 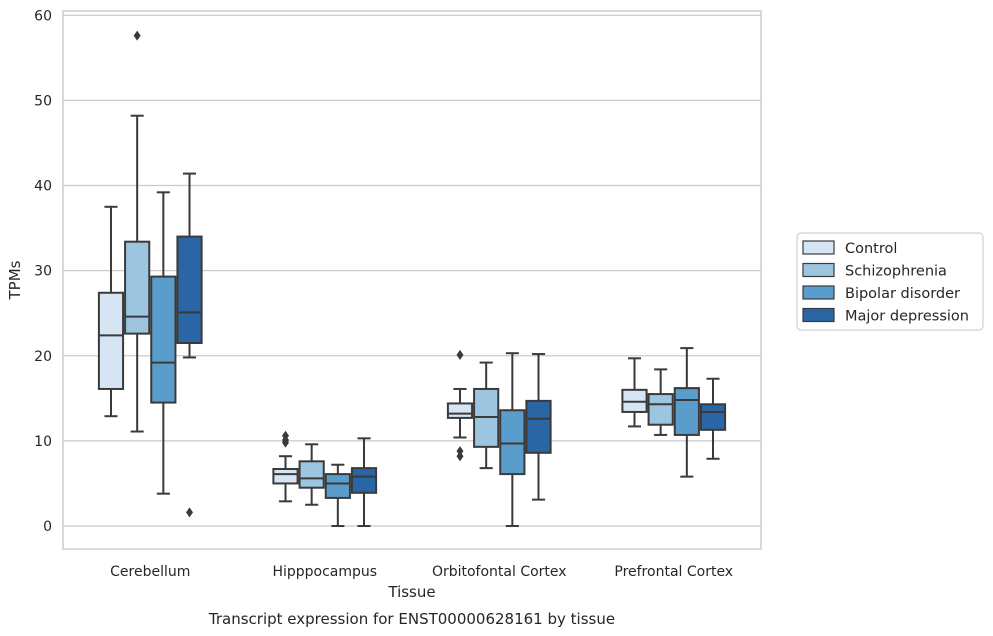 I want to click on legend-label-2: Bipolar disorder, so click(x=902, y=294).